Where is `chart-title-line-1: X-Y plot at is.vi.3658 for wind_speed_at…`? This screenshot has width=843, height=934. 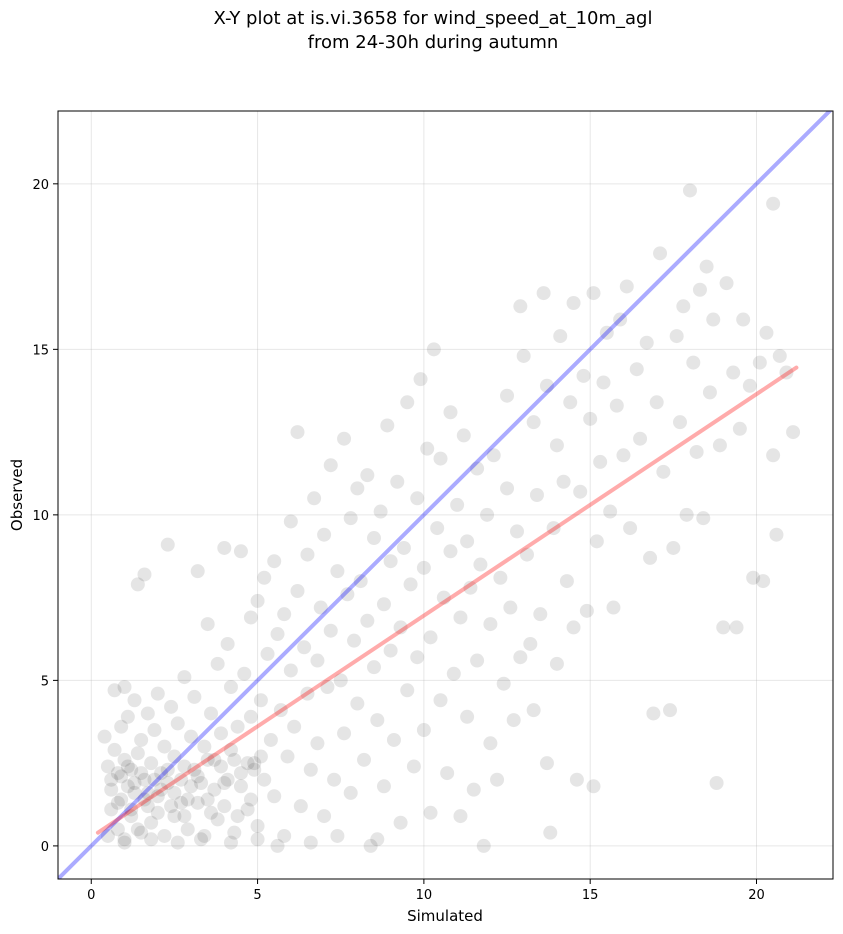 chart-title-line-1: X-Y plot at is.vi.3658 for wind_speed_at… is located at coordinates (433, 18).